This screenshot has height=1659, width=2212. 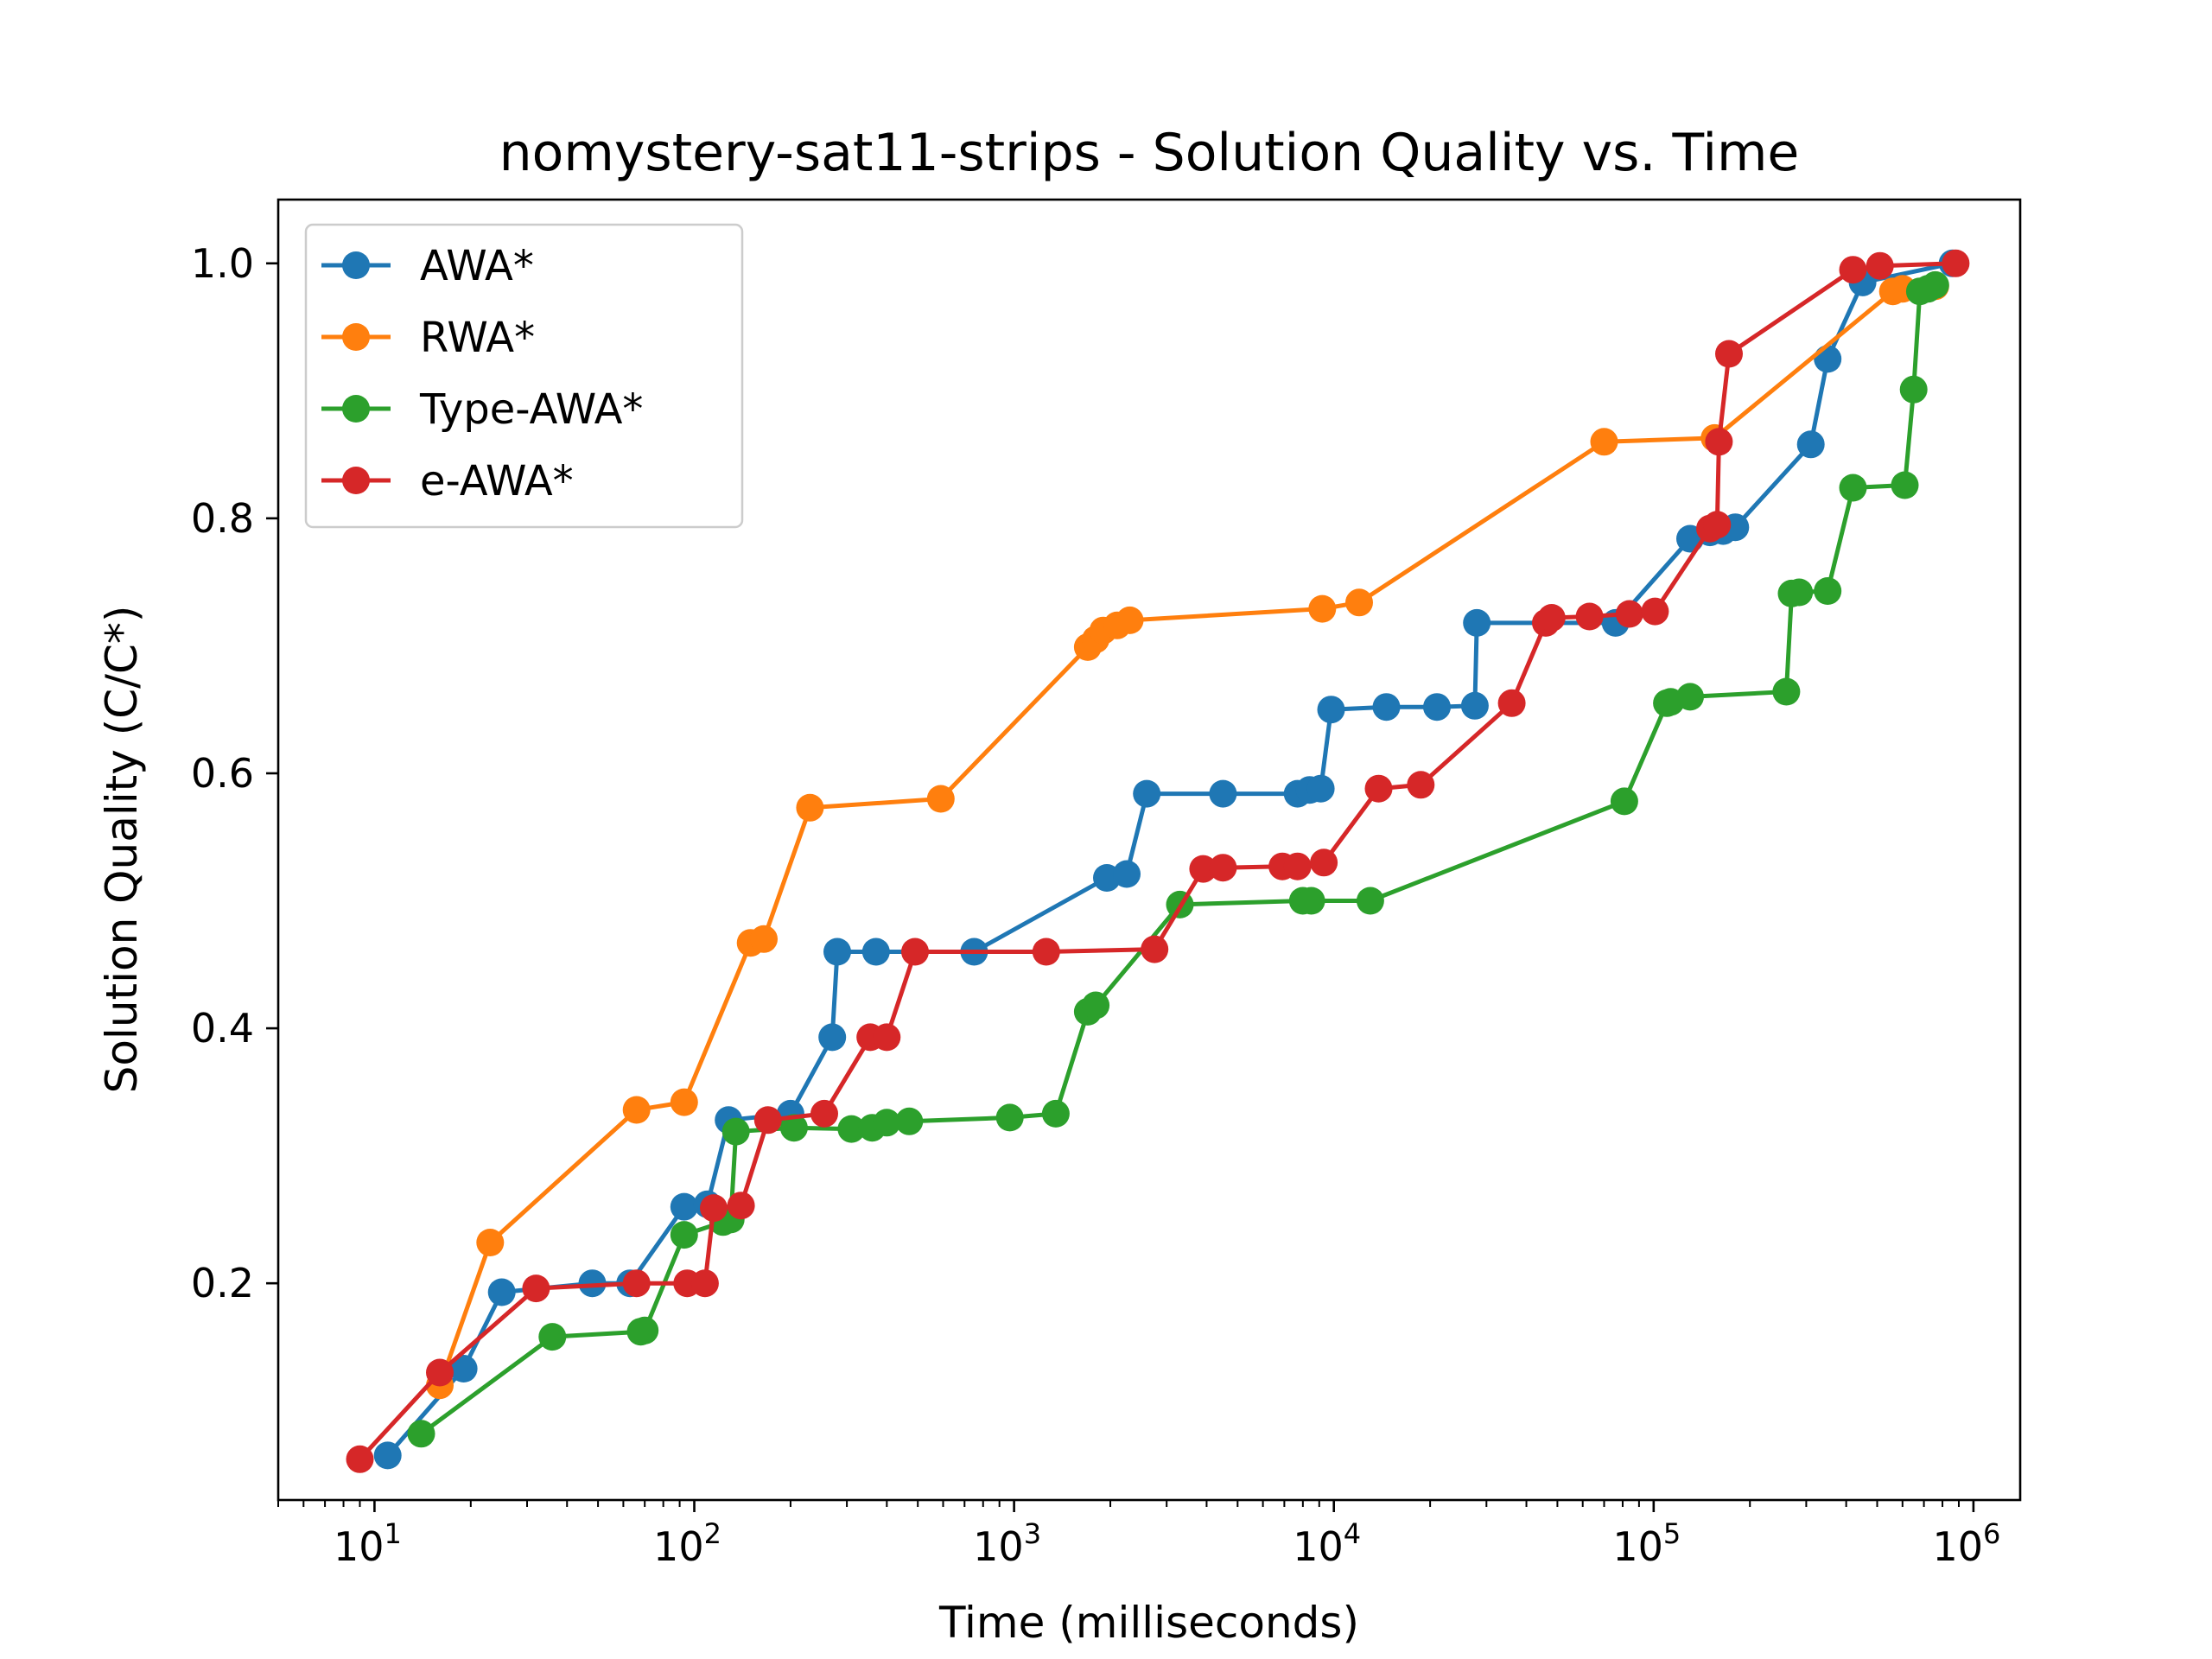 What do you see at coordinates (531, 409) in the screenshot?
I see `legend-label: Type-AWA*` at bounding box center [531, 409].